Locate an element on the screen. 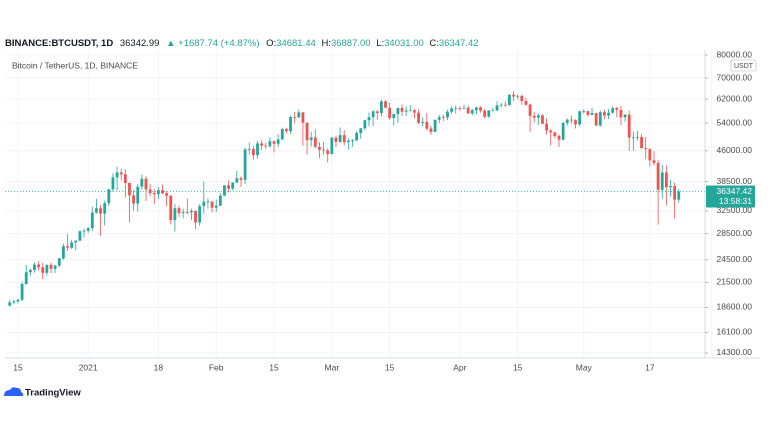  y-tick-label: 21500.00 is located at coordinates (735, 282).